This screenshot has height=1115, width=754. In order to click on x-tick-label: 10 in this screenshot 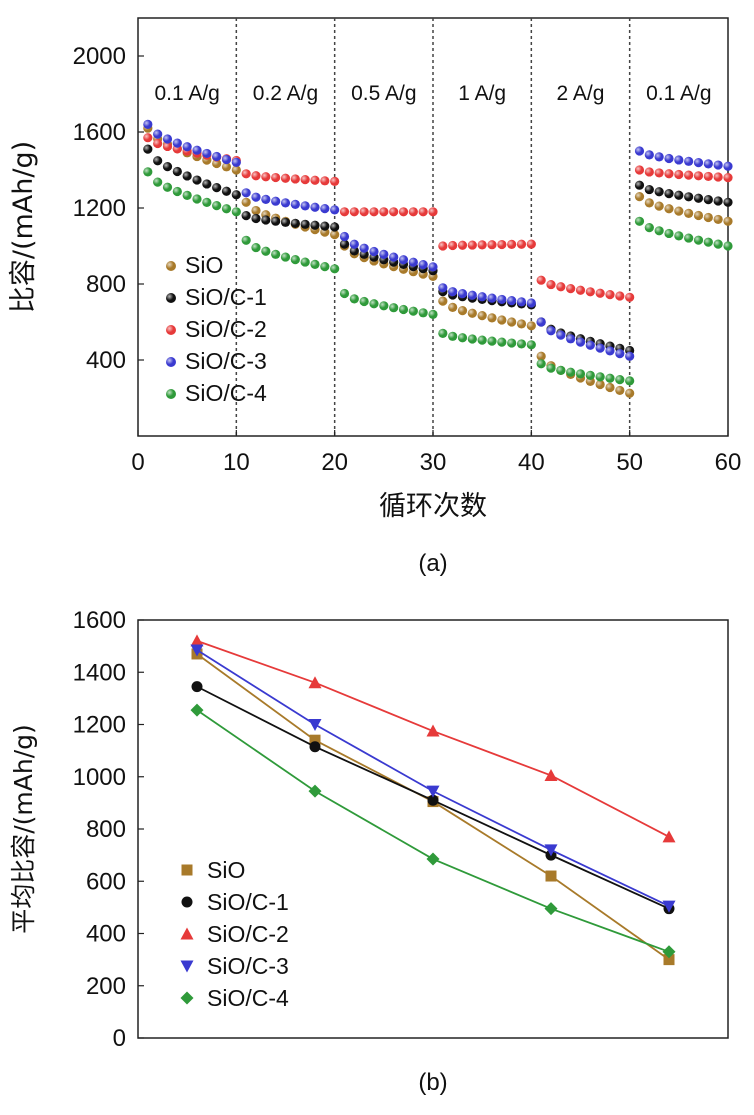, I will do `click(236, 462)`.